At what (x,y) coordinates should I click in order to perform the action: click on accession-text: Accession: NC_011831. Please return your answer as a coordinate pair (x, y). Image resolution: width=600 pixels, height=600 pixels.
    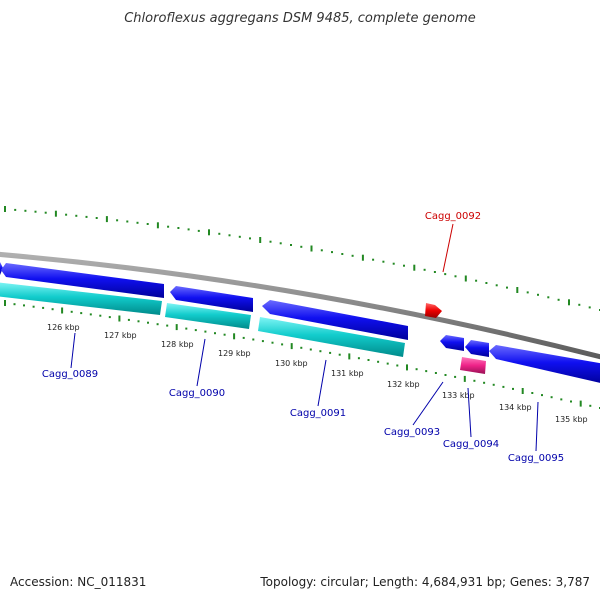
    Looking at the image, I should click on (78, 582).